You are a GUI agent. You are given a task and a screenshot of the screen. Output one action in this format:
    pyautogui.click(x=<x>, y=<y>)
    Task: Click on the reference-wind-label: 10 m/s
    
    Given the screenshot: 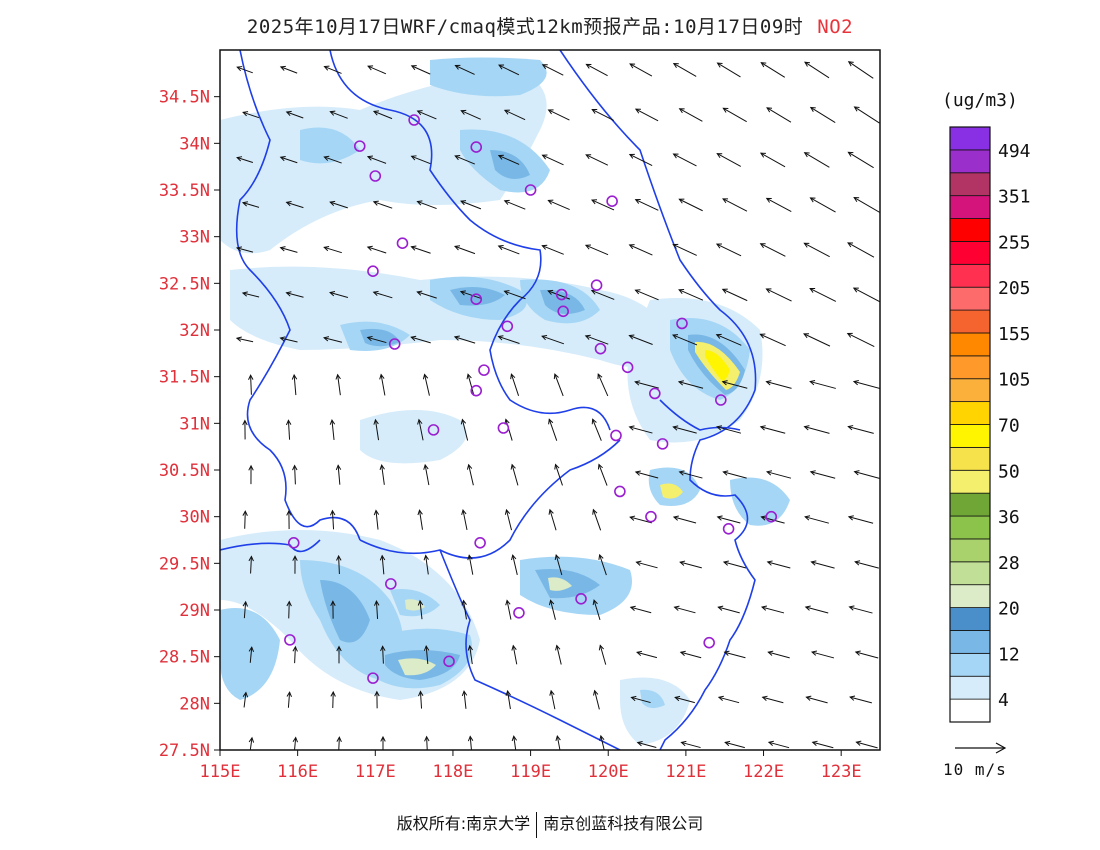 What is the action you would take?
    pyautogui.click(x=975, y=769)
    